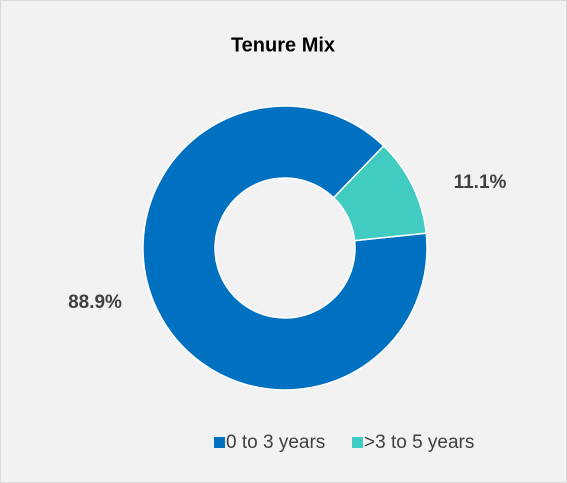 The width and height of the screenshot is (567, 483). I want to click on donut-slice, so click(380, 193).